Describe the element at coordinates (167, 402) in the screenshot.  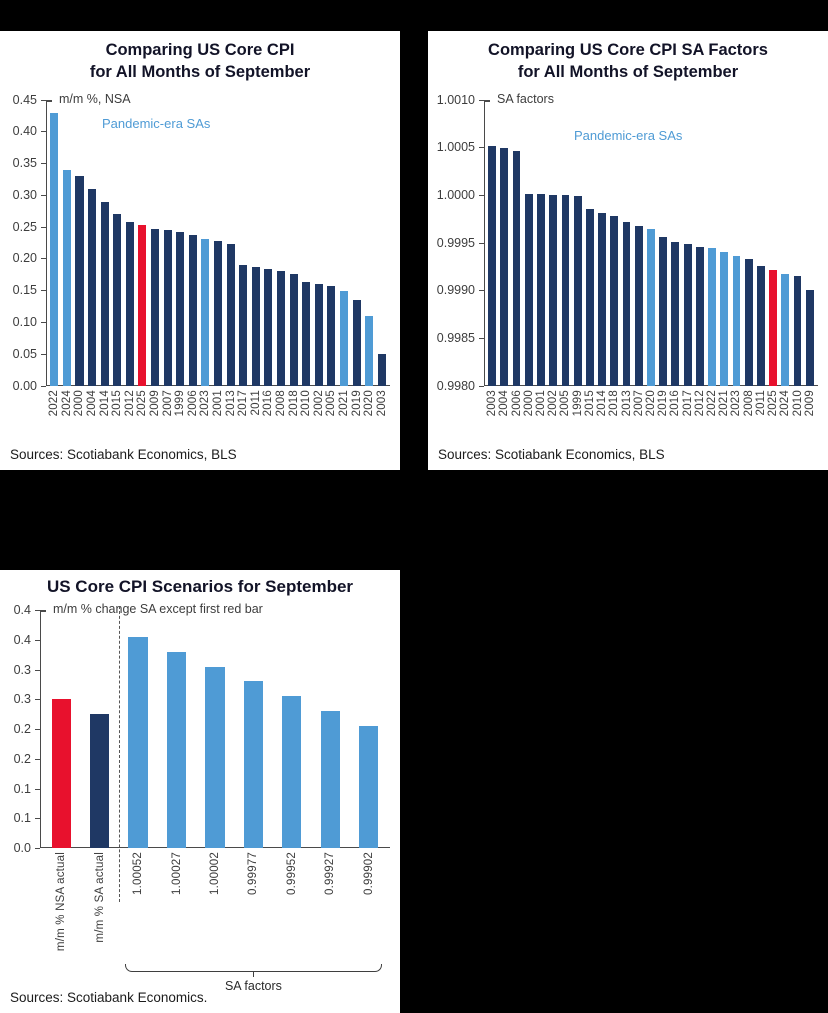
I see `x-tick-label: 2007` at that location.